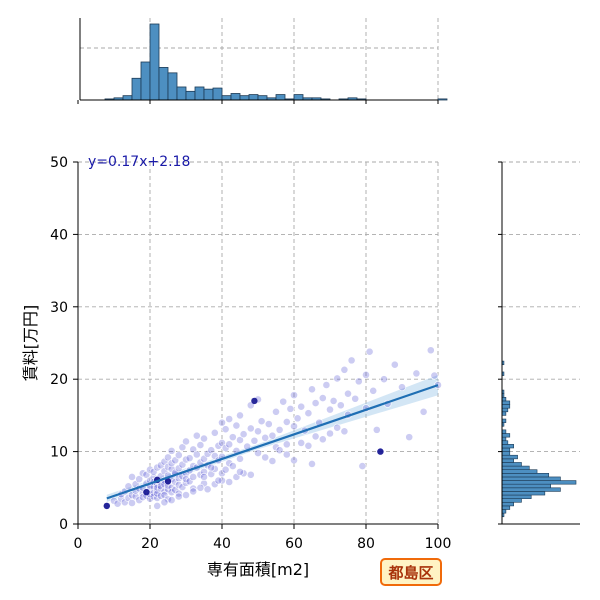 The image size is (600, 600). I want to click on right-histogram-bars, so click(537, 343).